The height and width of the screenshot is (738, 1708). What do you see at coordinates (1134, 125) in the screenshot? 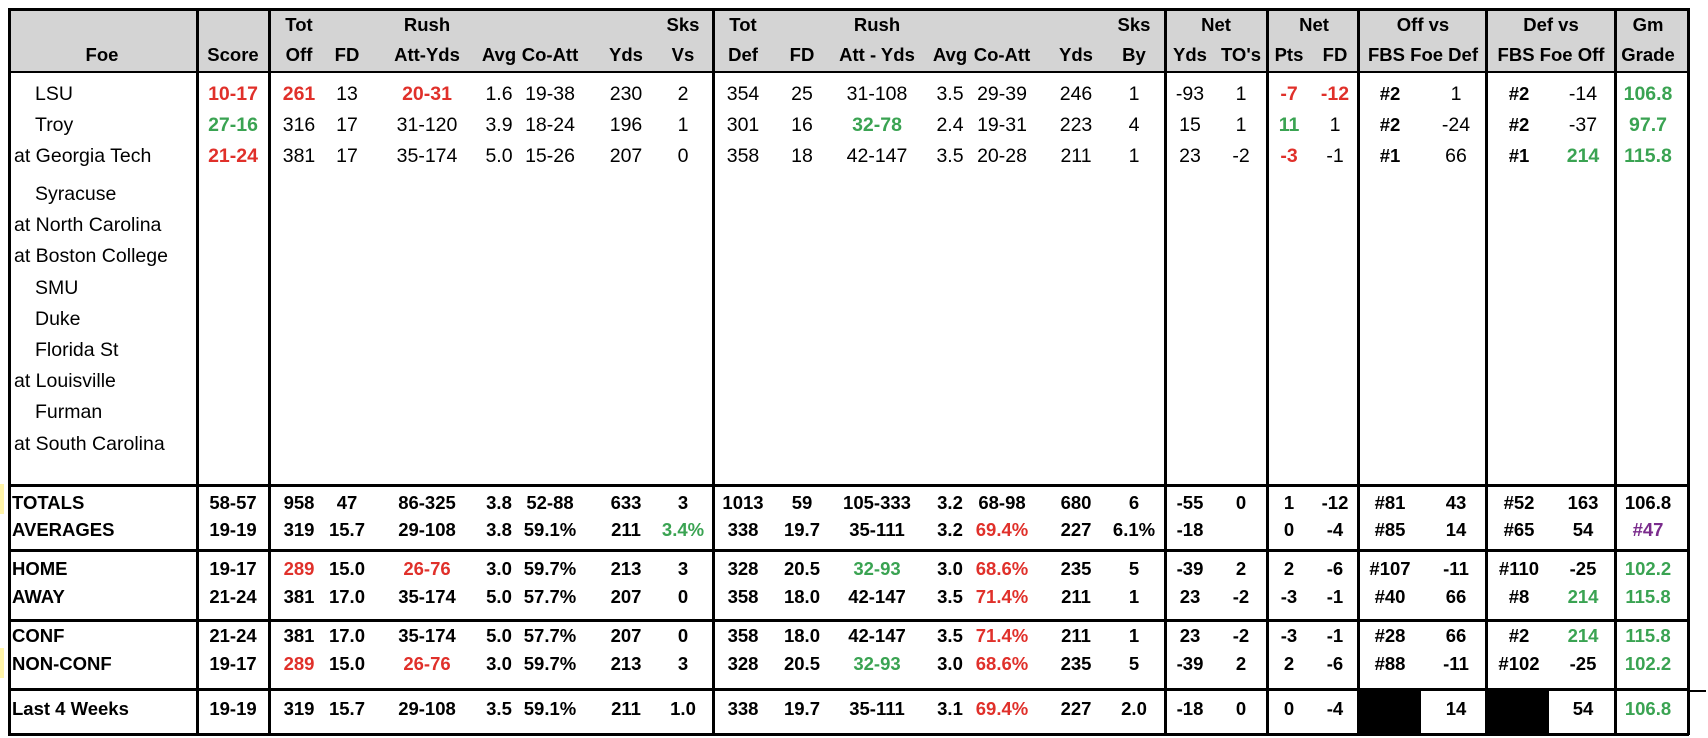
I see `cell-sks-by: 4` at bounding box center [1134, 125].